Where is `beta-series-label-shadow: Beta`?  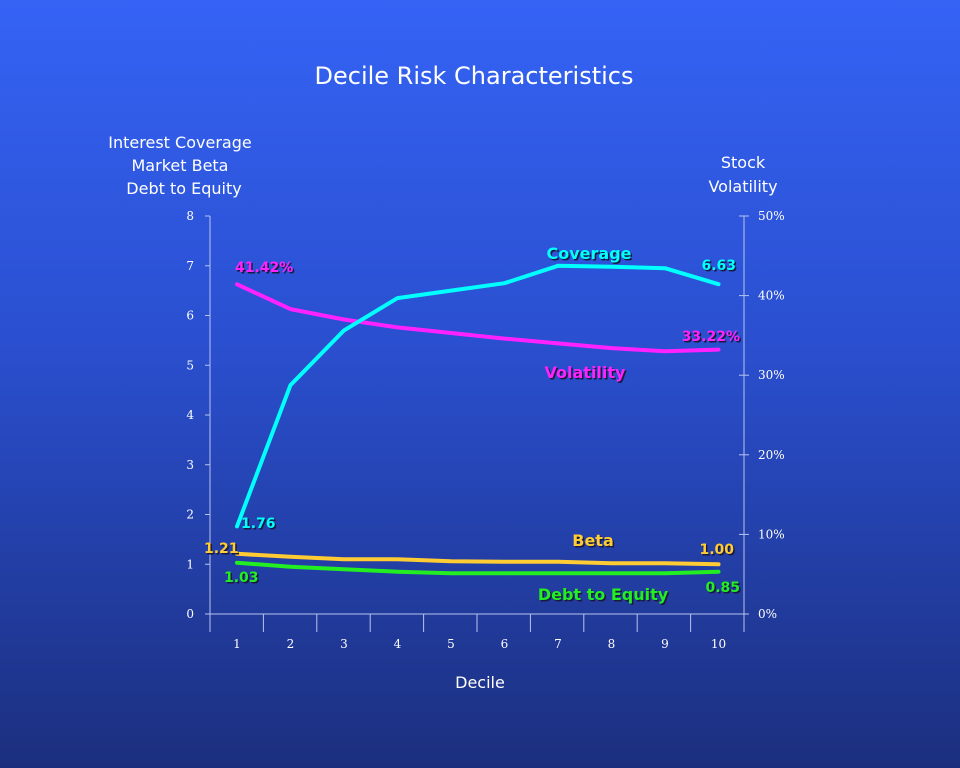
beta-series-label-shadow: Beta is located at coordinates (595, 542).